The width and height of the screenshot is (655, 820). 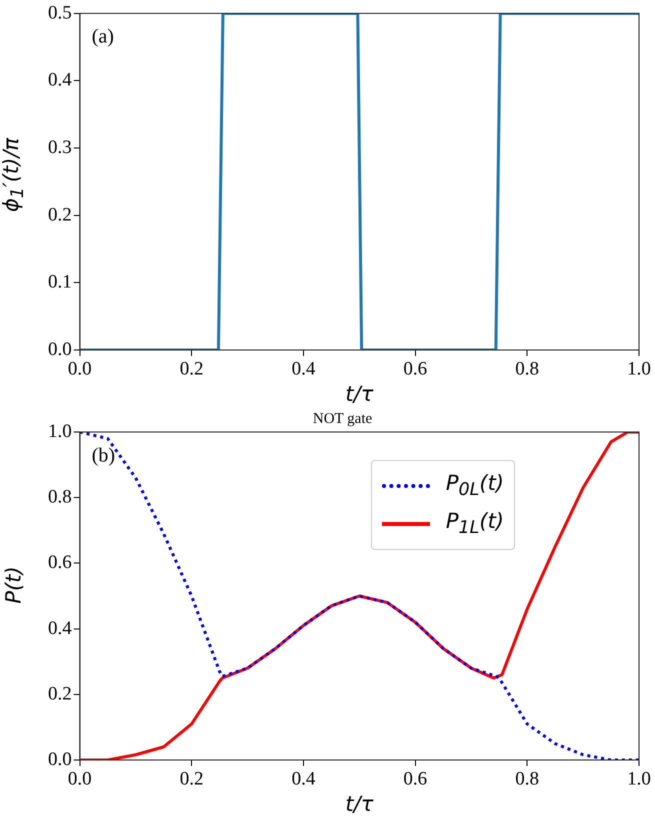 What do you see at coordinates (475, 524) in the screenshot?
I see `legend-label: P$_{1L}$(t)` at bounding box center [475, 524].